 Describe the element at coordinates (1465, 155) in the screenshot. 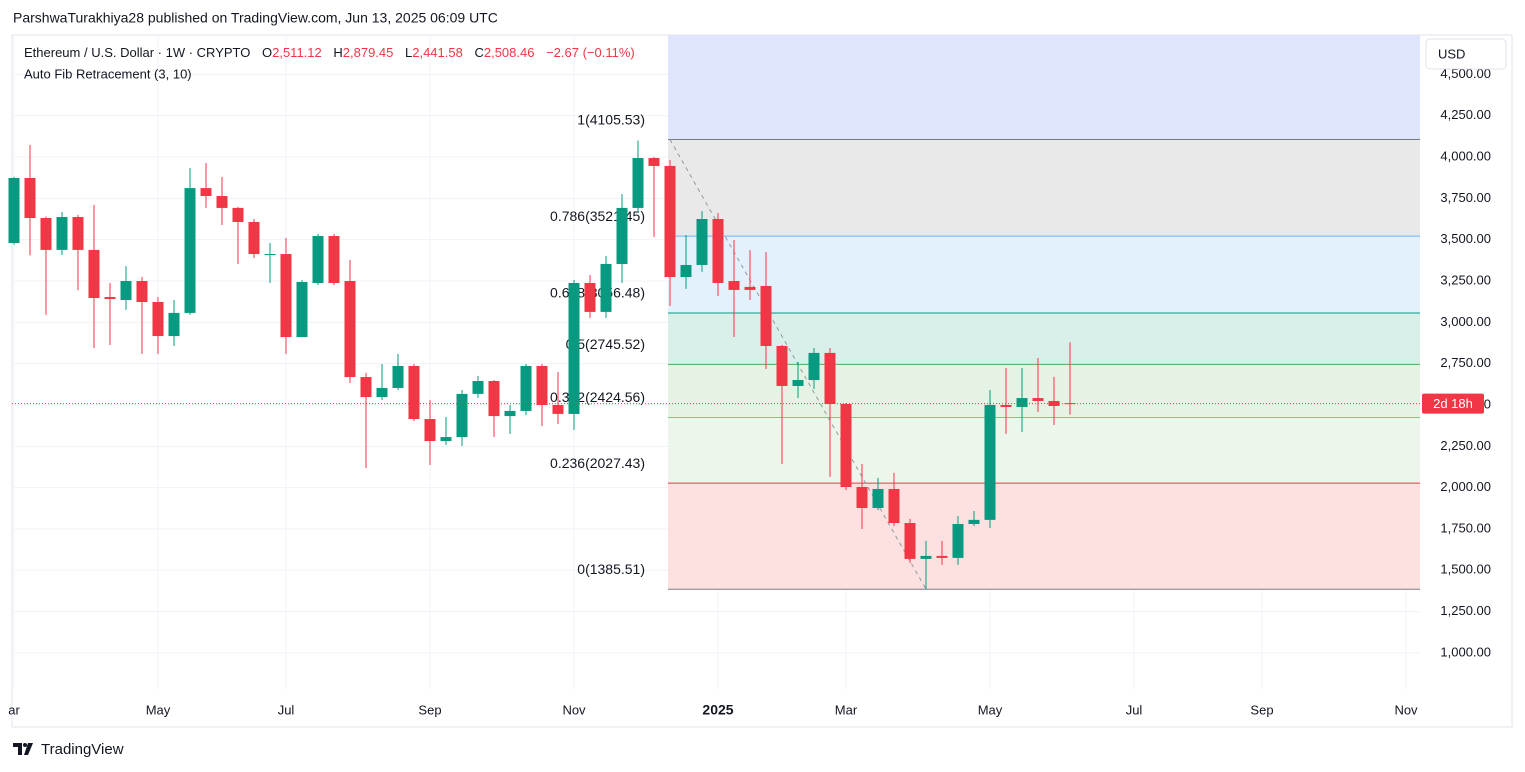

I see `y-tick-label: 4,000.00` at that location.